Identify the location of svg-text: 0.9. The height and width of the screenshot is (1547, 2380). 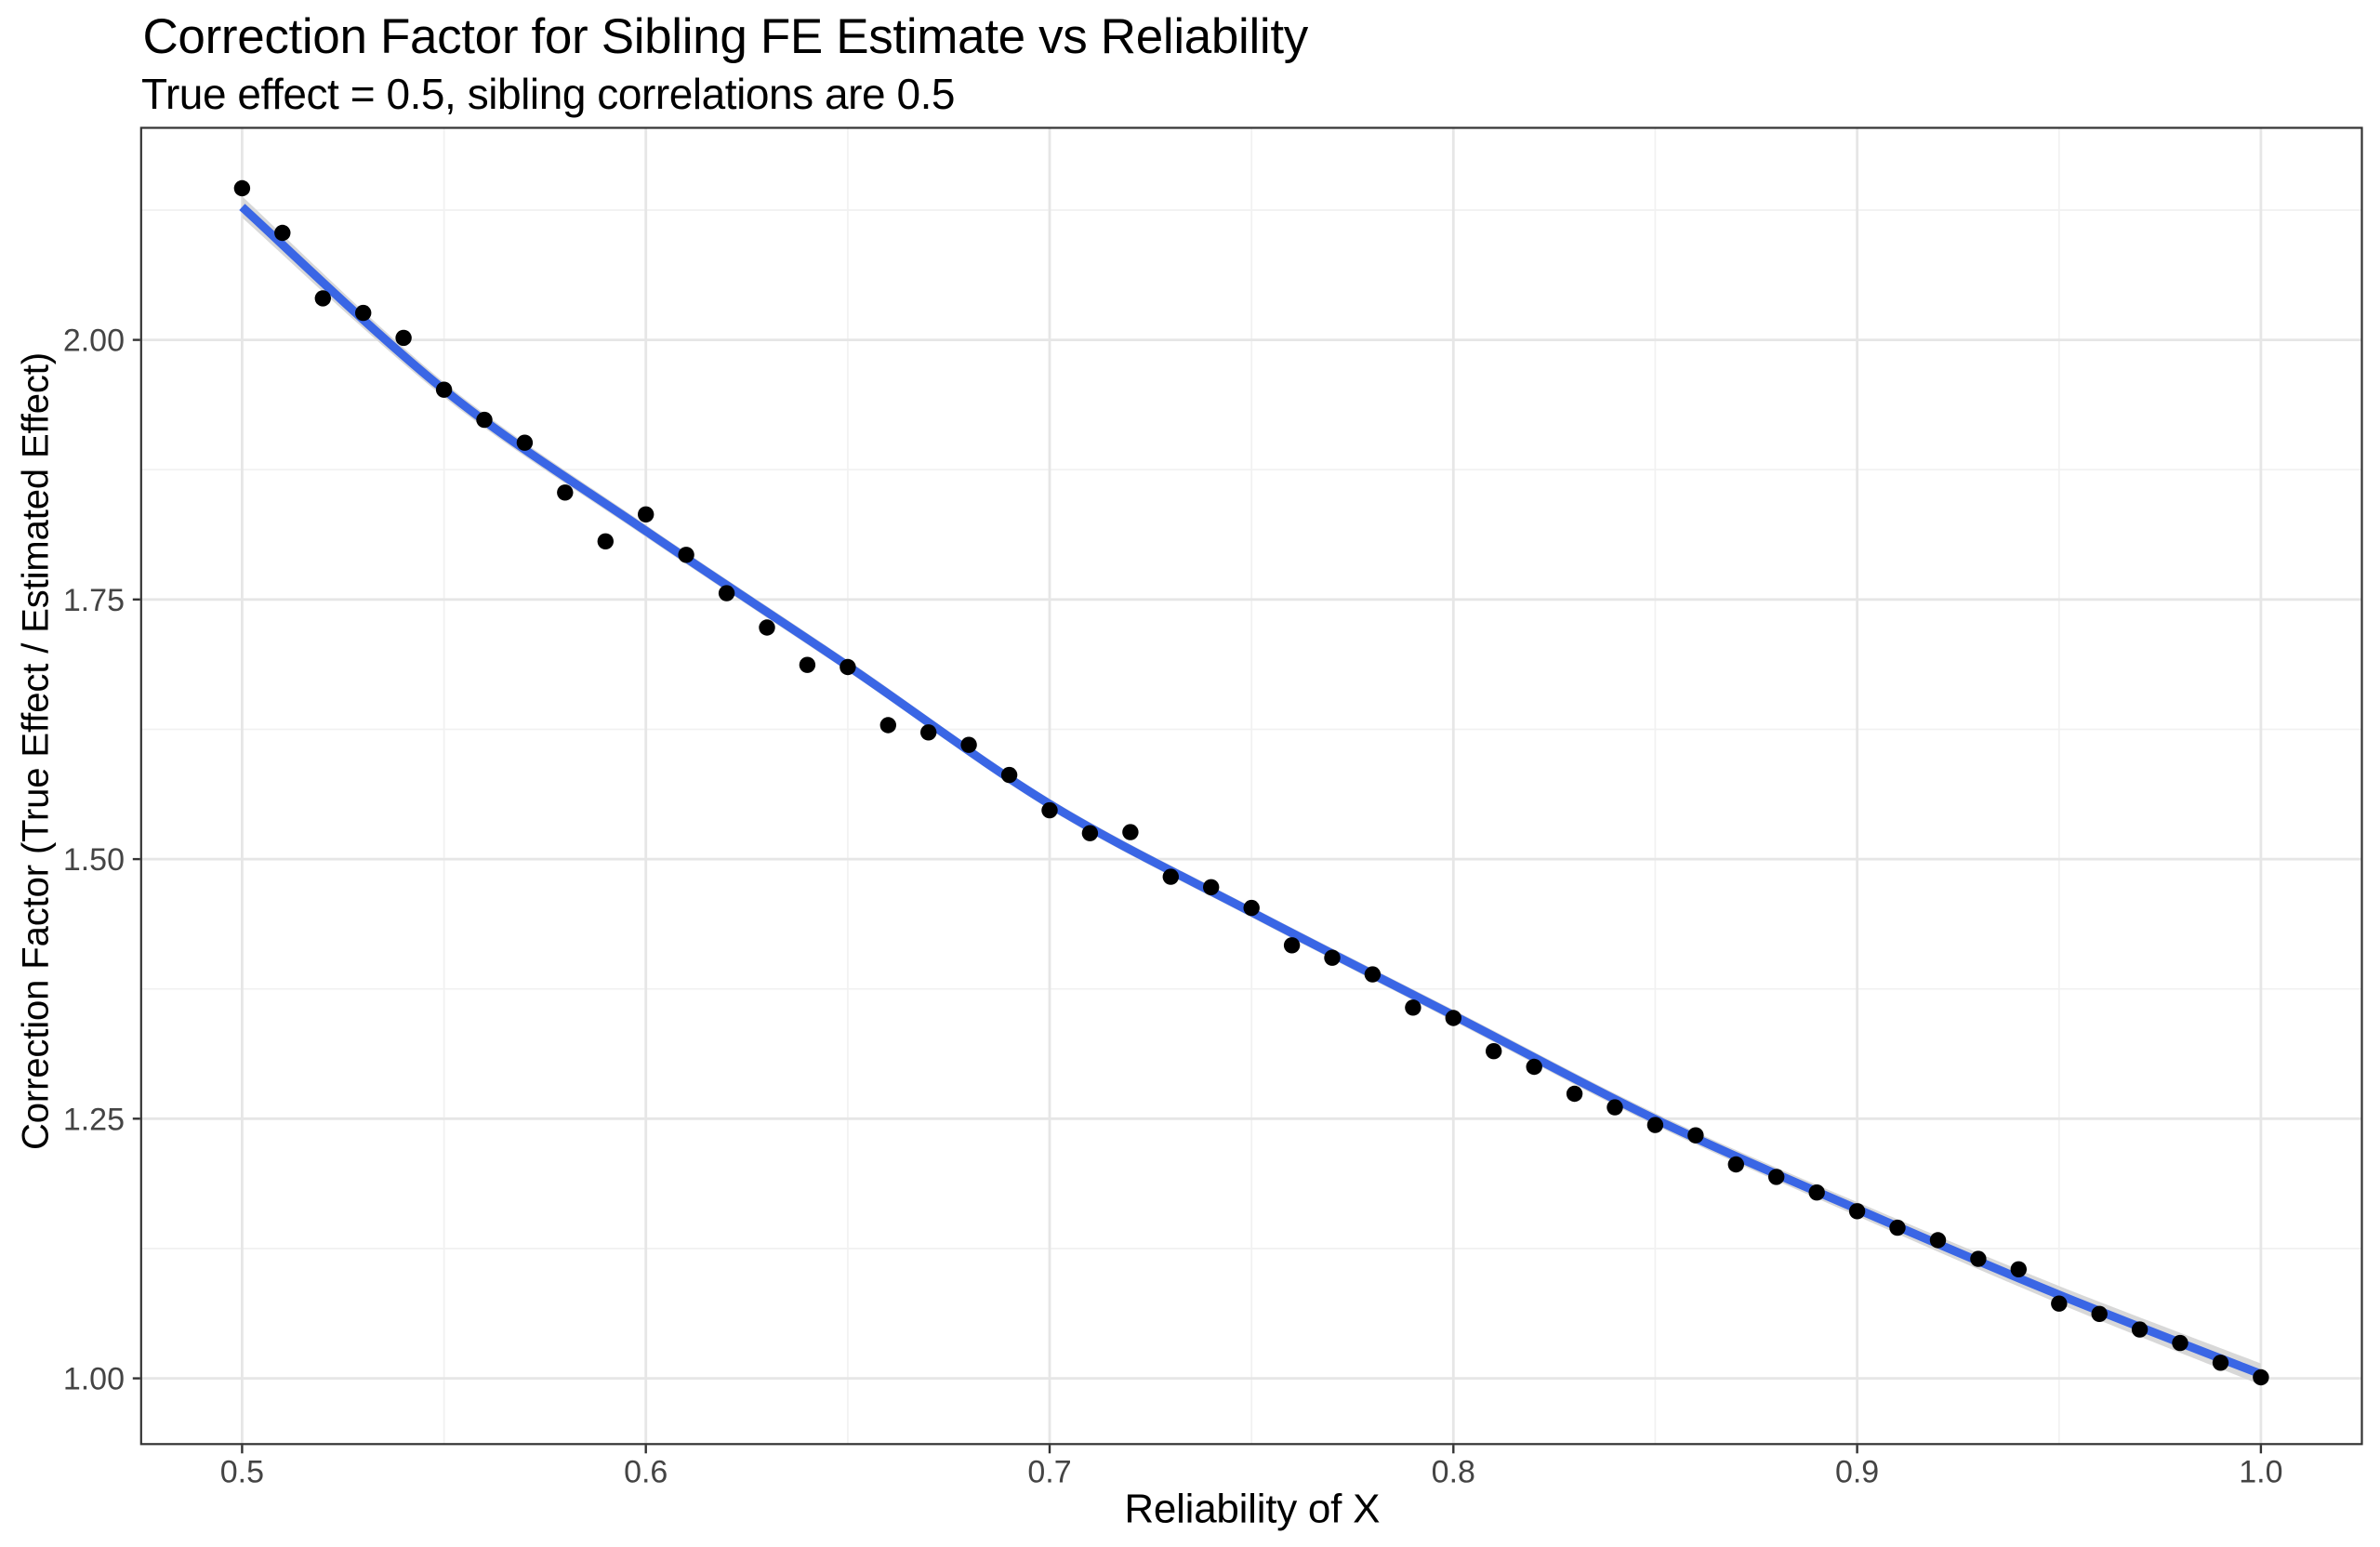
(1857, 1472).